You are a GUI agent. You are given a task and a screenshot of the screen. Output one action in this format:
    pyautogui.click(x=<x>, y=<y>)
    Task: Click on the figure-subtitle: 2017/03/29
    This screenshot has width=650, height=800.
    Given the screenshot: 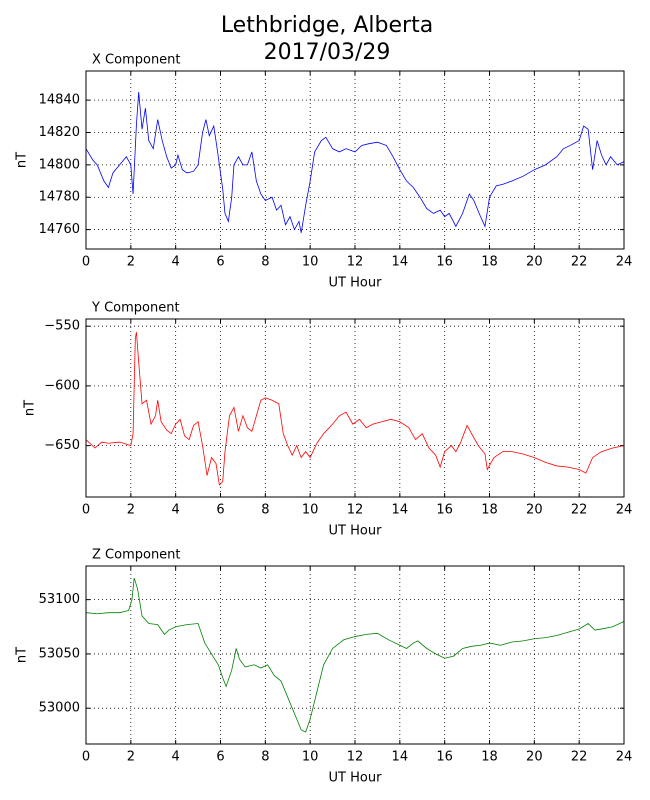 What is the action you would take?
    pyautogui.click(x=327, y=52)
    